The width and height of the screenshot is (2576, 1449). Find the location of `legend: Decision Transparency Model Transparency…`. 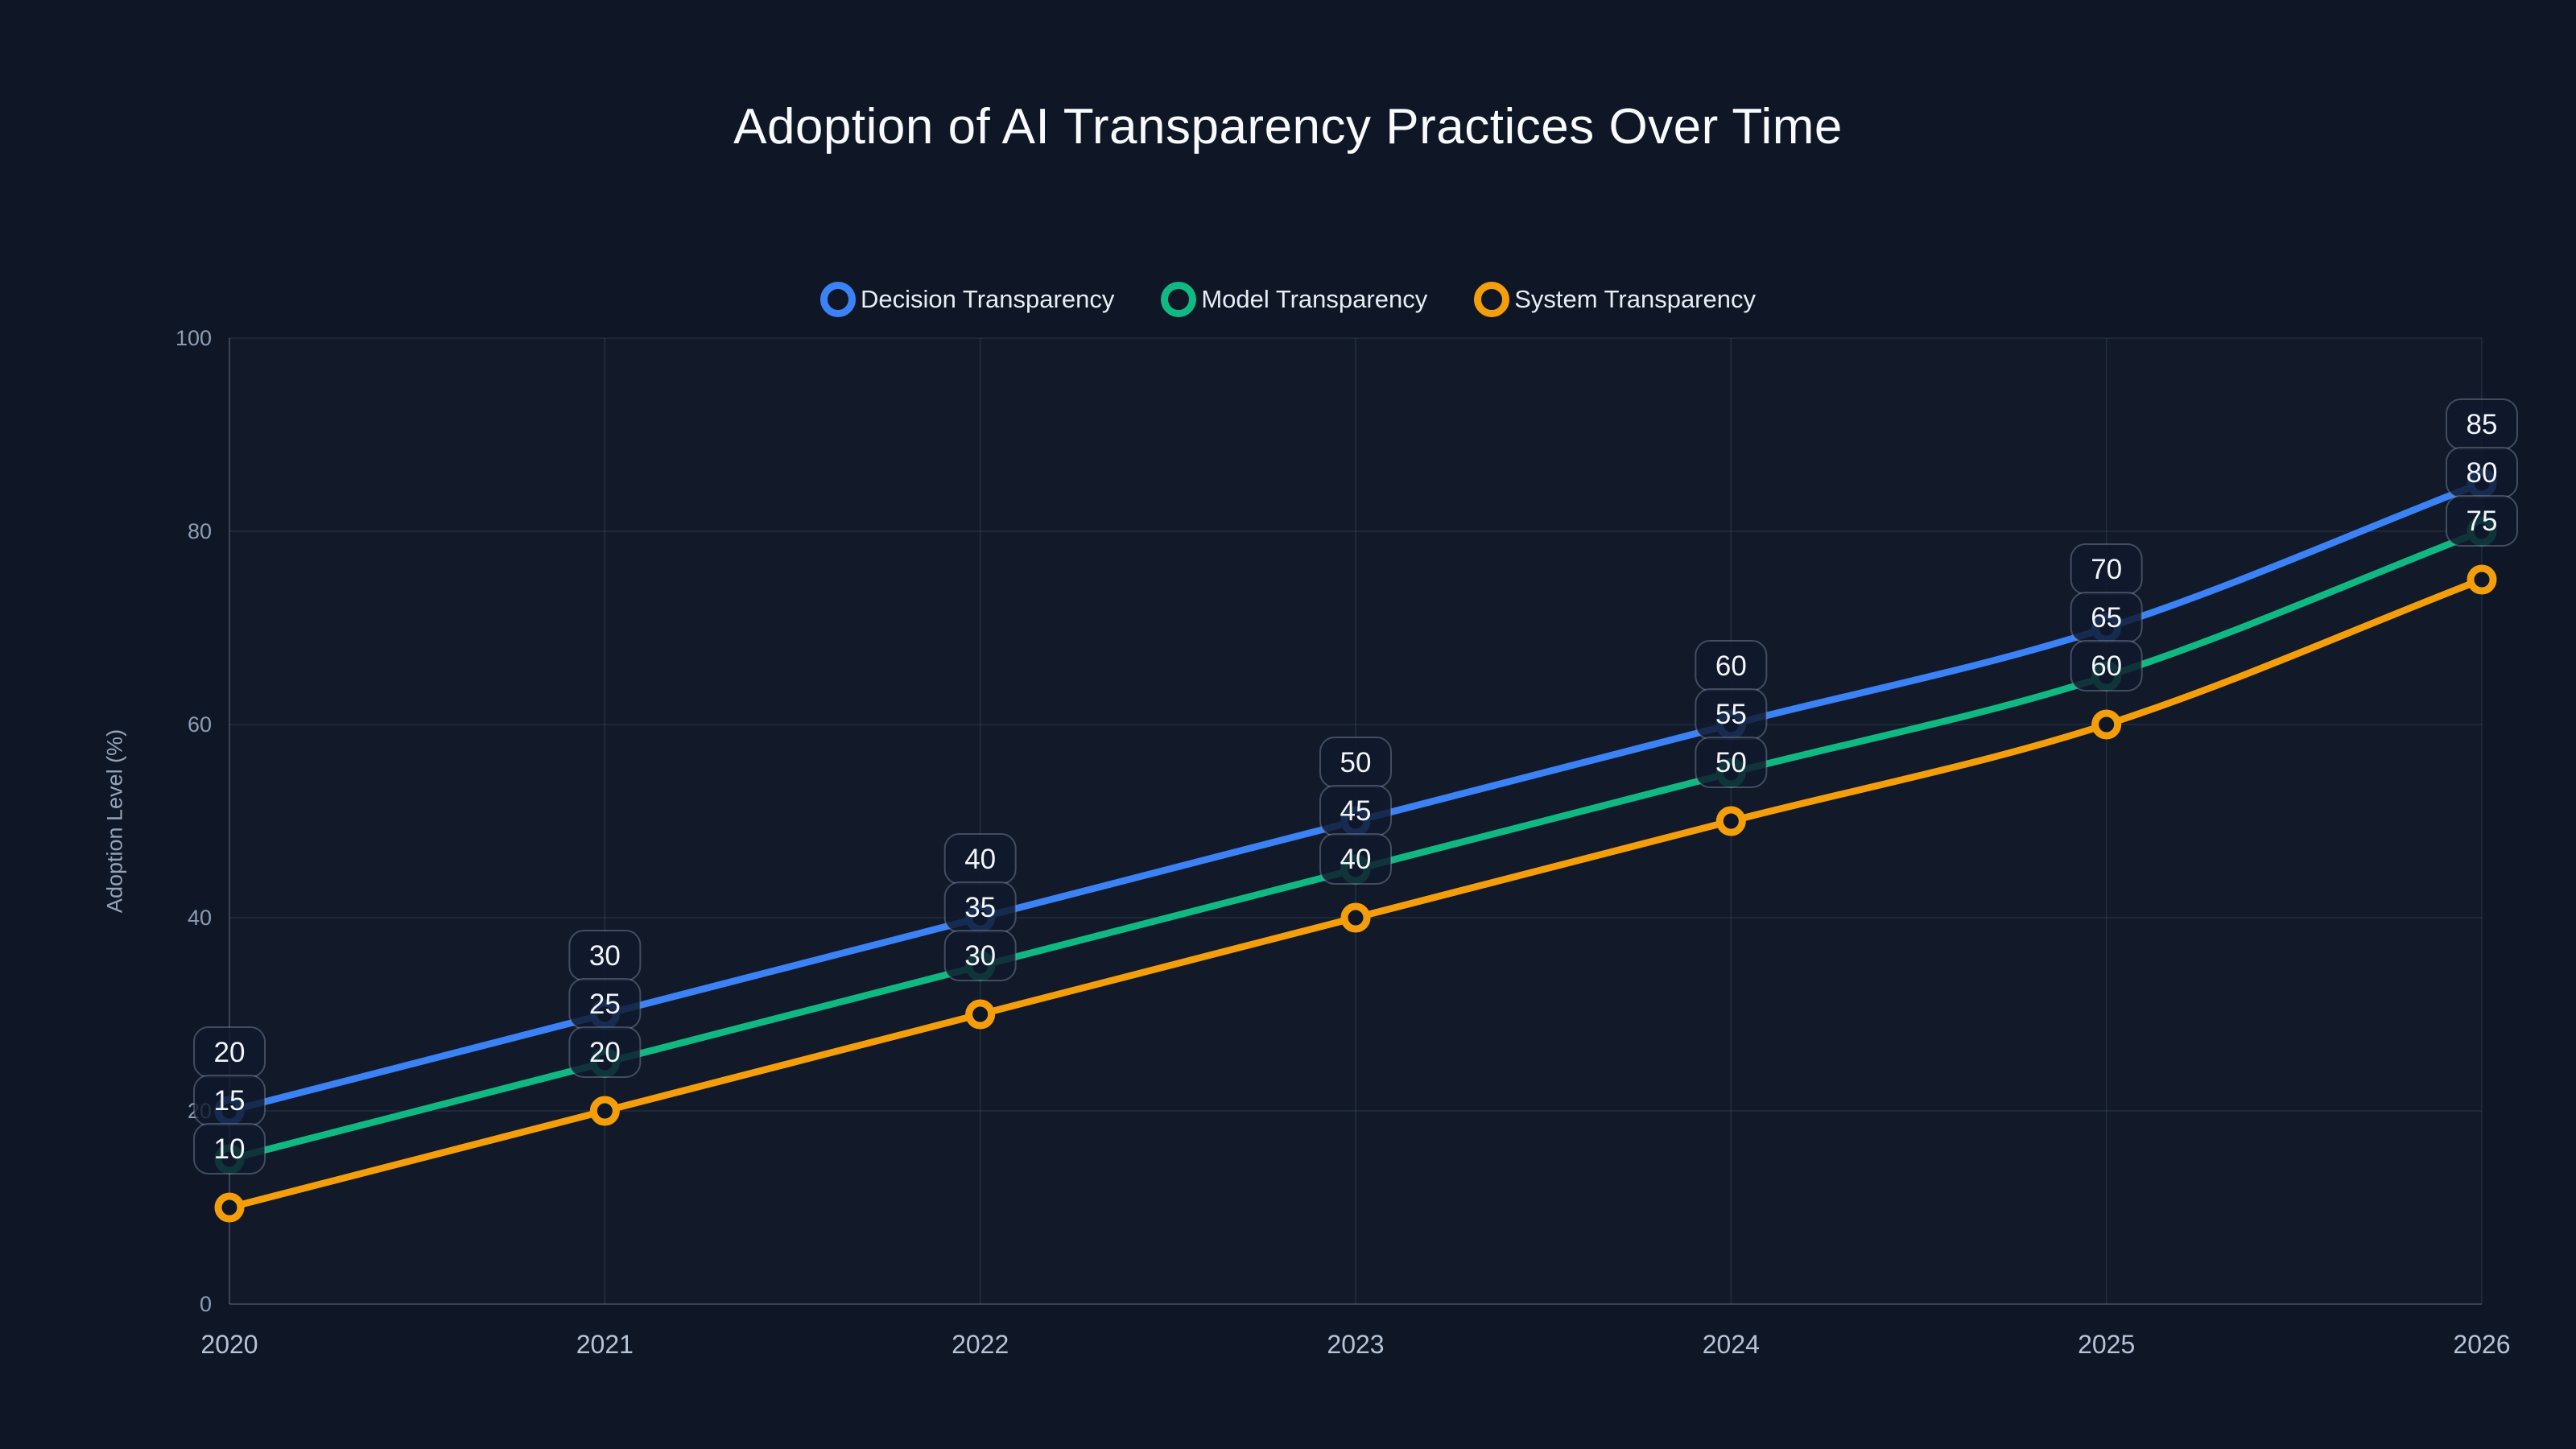

legend: Decision Transparency Model Transparency… is located at coordinates (1288, 299).